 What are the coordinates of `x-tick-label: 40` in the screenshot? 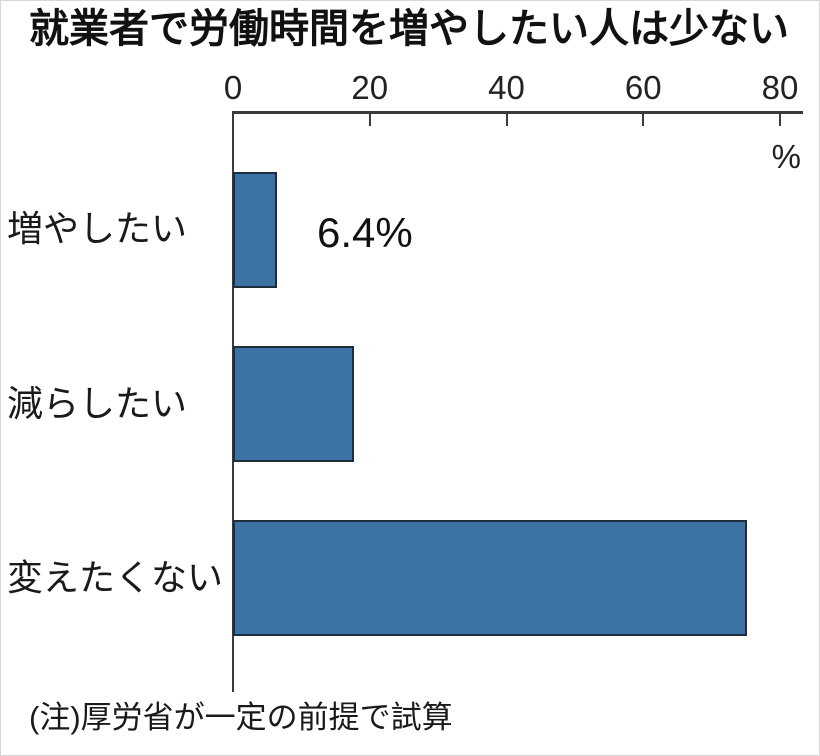 It's located at (506, 87).